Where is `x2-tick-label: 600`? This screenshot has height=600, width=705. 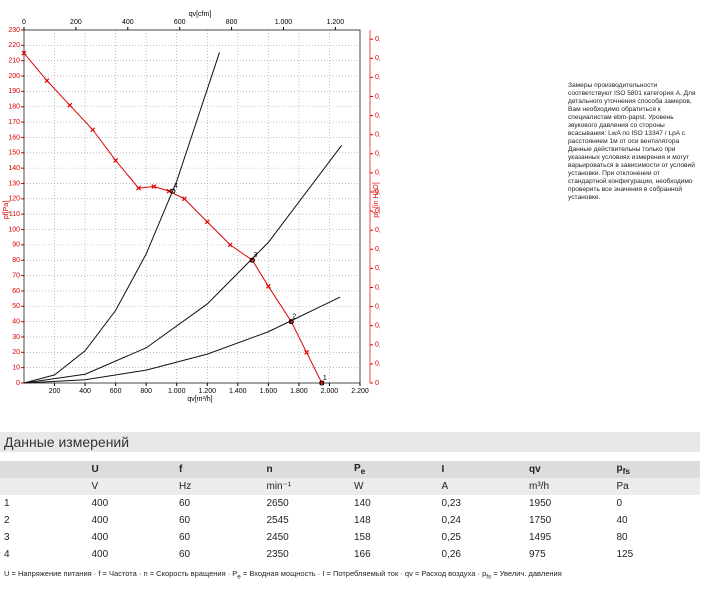 x2-tick-label: 600 is located at coordinates (180, 22).